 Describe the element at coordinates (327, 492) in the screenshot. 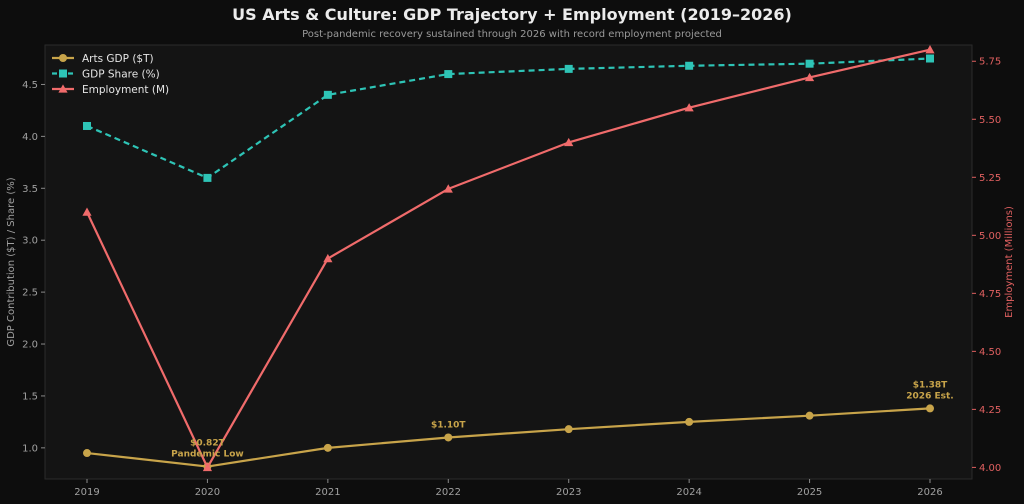

I see `x-tick-label: 2021` at that location.